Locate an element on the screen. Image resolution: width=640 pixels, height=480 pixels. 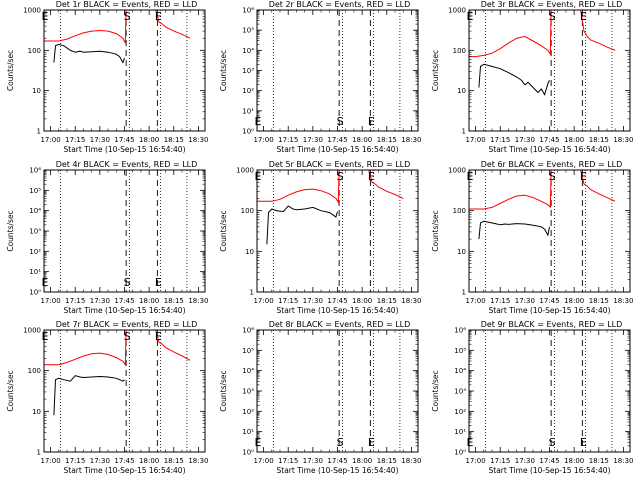
panel-title: Det 3r BLACK = Events, RED = LLD is located at coordinates (552, 4).